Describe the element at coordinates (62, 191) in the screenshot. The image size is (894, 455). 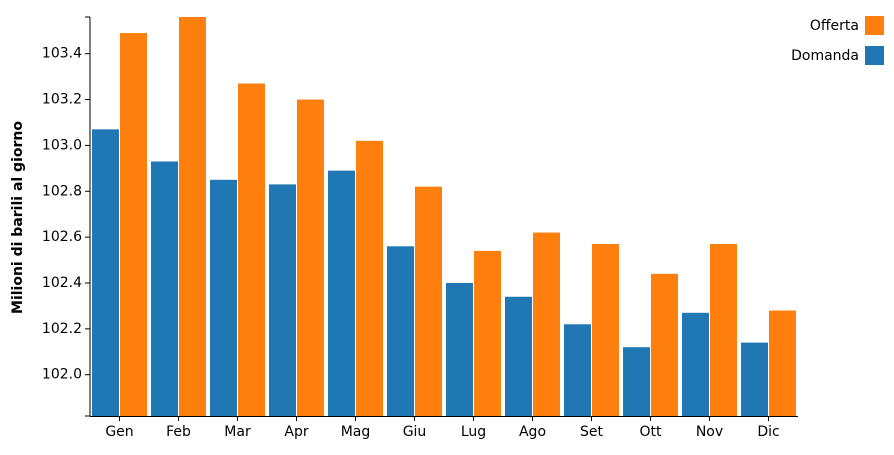
I see `y-tick-label: 102.8` at that location.